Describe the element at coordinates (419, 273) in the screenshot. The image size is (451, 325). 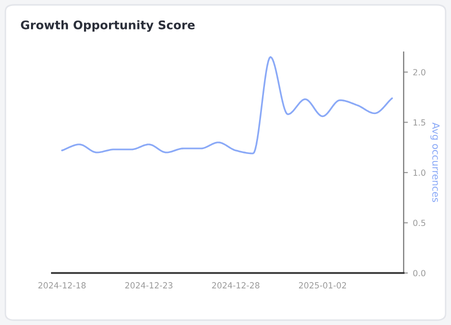
I see `y-tick-label: 0.0` at that location.